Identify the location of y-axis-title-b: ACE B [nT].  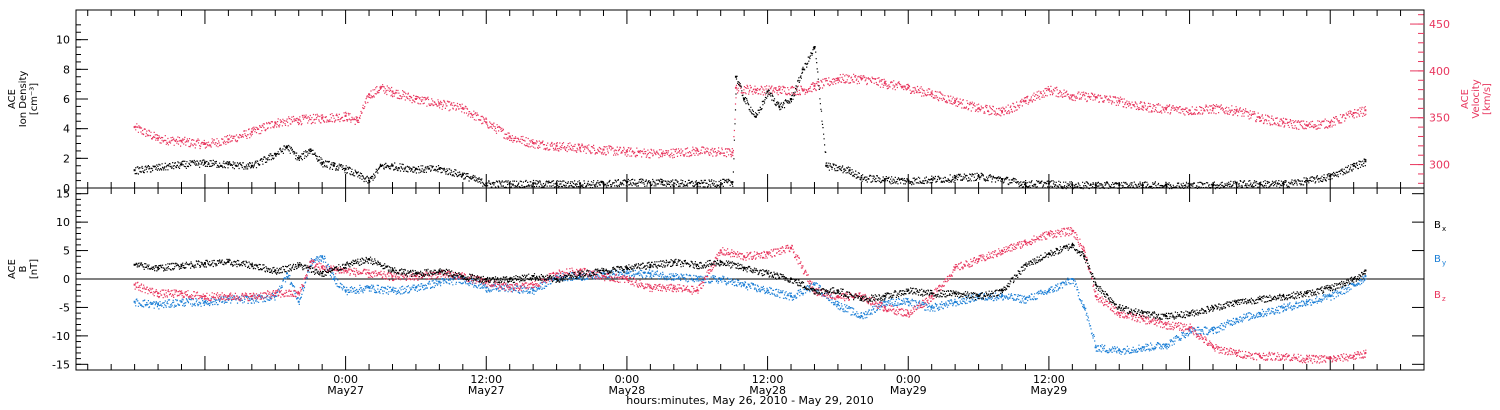
(23, 269).